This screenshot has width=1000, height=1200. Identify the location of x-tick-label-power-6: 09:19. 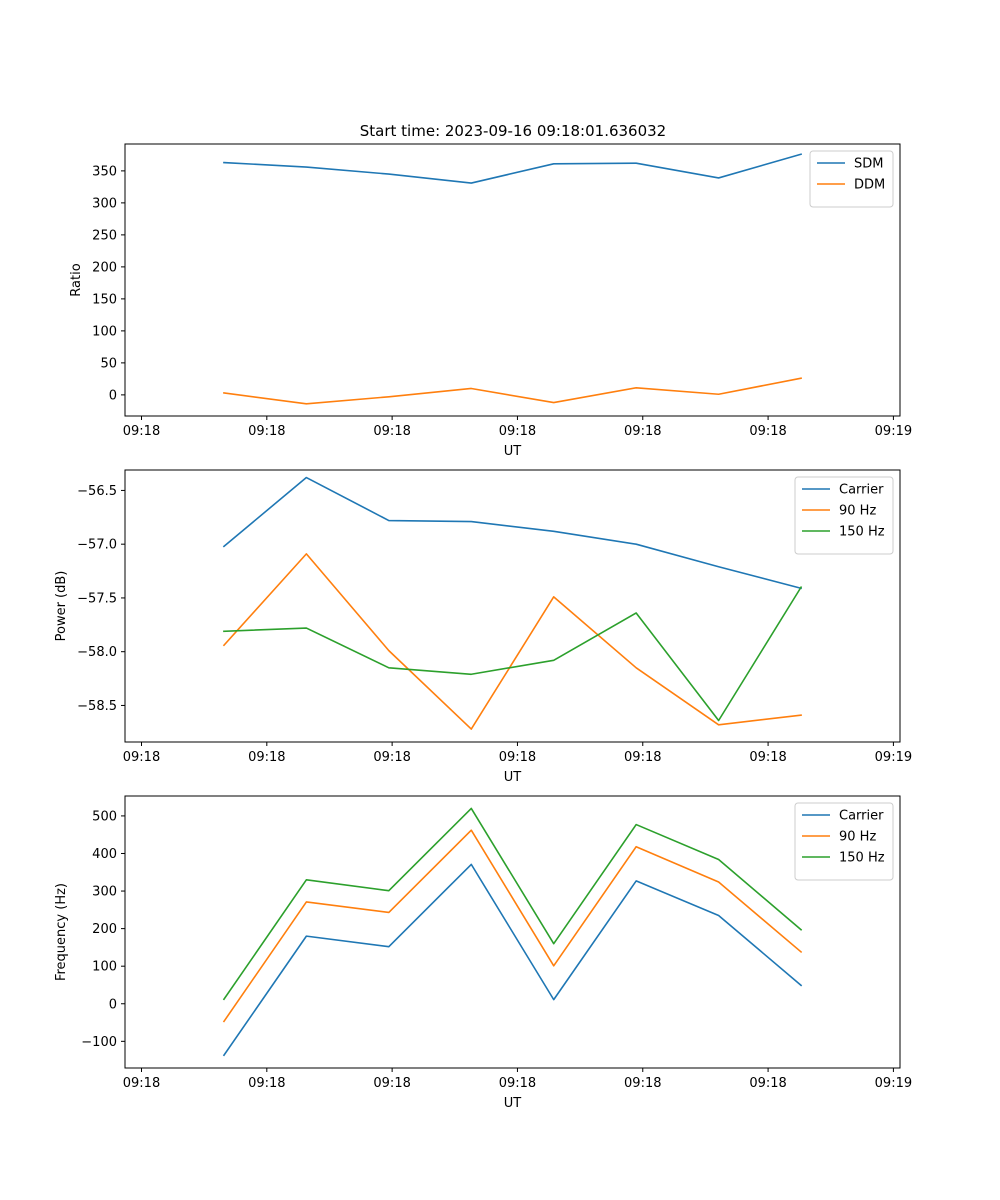
(893, 757).